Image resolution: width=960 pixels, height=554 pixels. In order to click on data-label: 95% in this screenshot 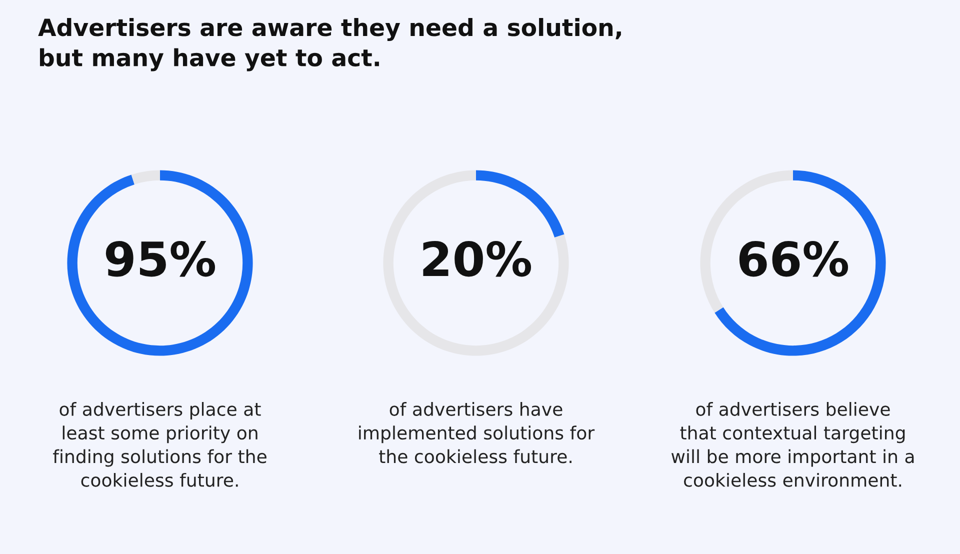, I will do `click(161, 258)`.